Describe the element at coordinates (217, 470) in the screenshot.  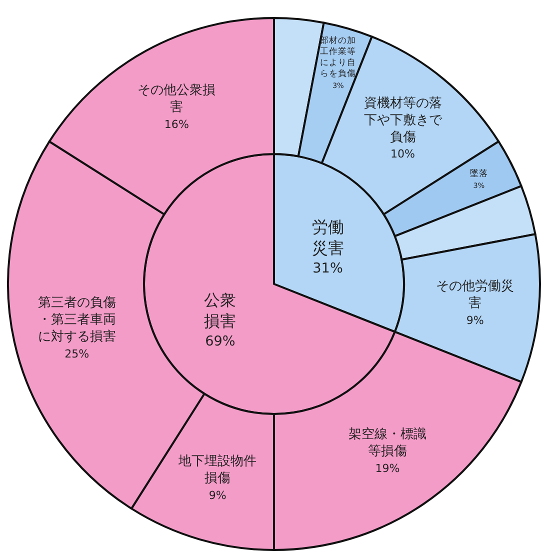
I see `slice-label: 地下埋設物件損傷` at that location.